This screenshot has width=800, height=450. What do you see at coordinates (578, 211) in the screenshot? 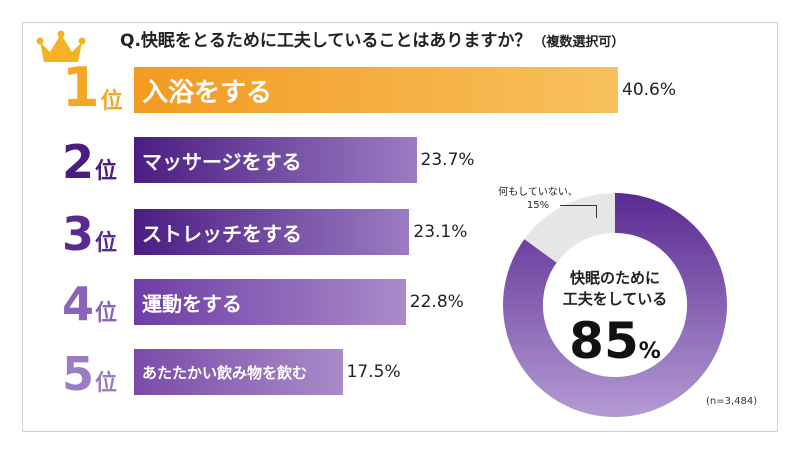
I see `annotation-leader-line` at bounding box center [578, 211].